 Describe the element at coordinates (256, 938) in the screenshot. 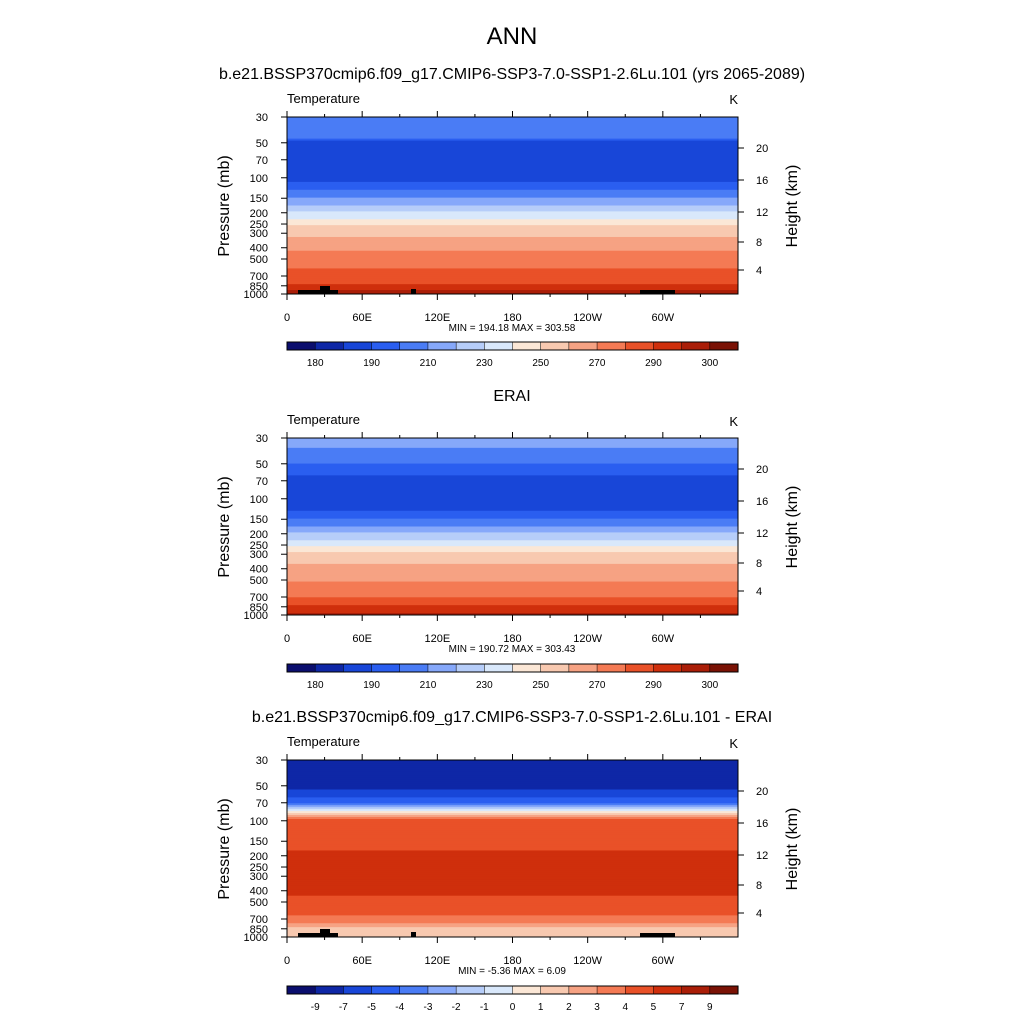

I see `y-tick-label: 1000` at that location.